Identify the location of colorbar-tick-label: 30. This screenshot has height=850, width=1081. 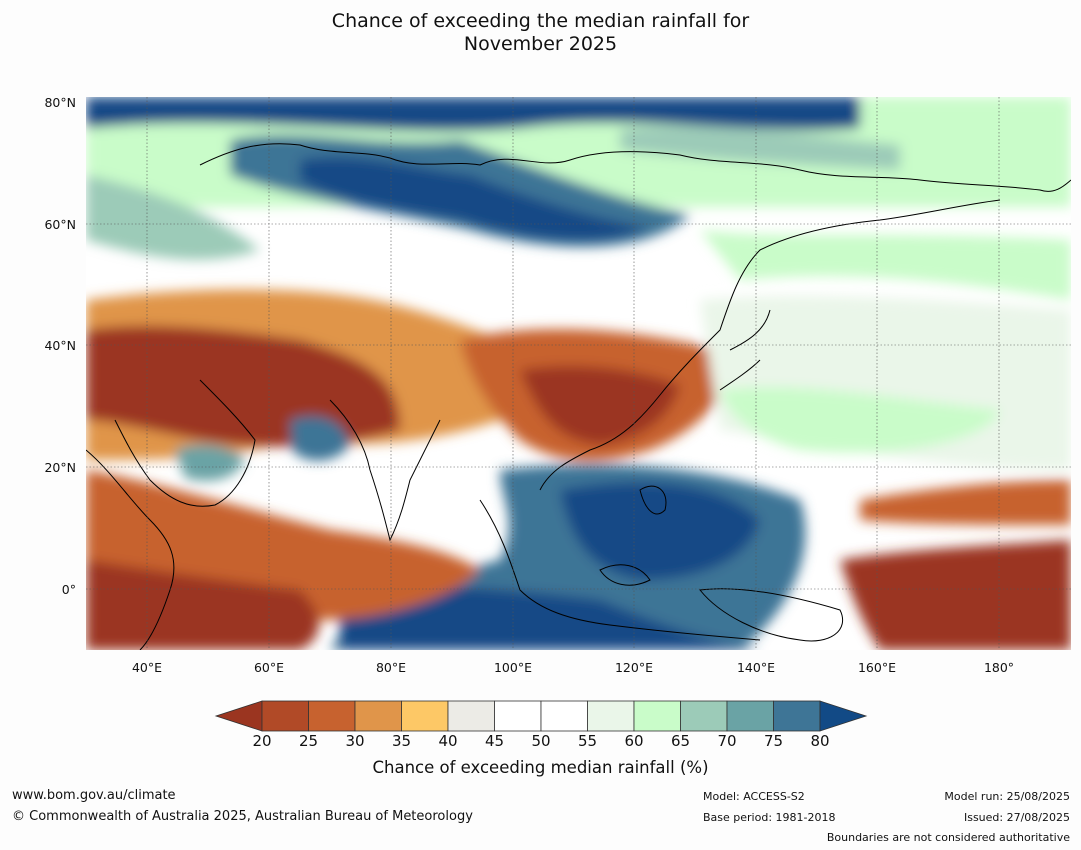
(355, 741).